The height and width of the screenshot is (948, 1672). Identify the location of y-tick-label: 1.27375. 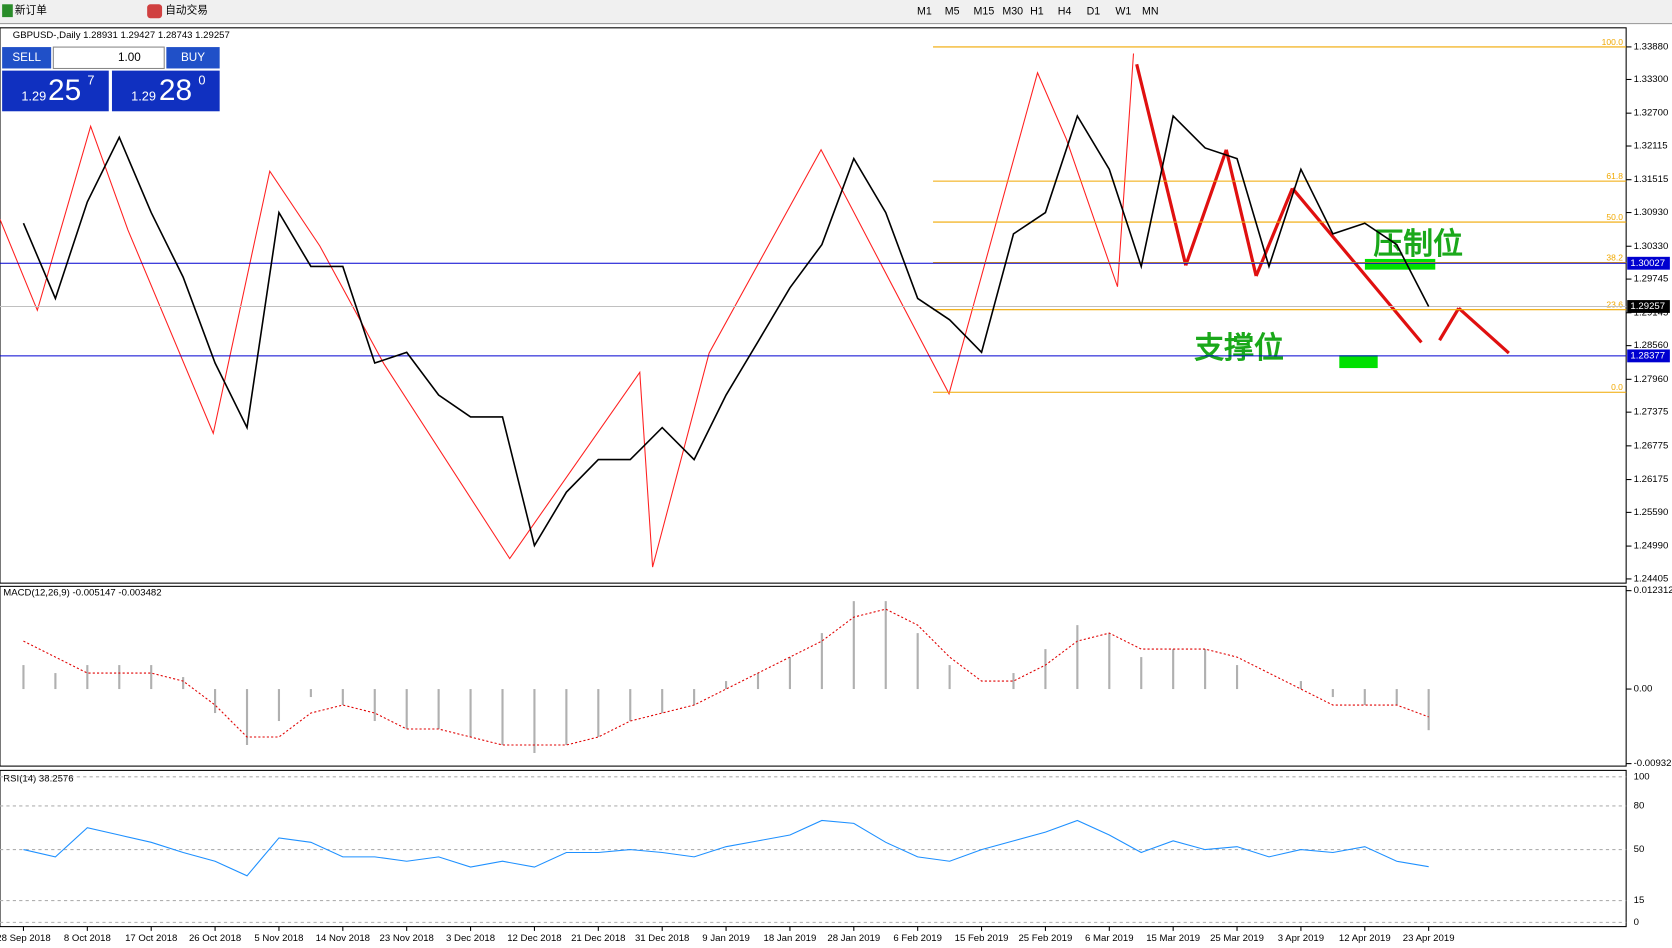
(1651, 412).